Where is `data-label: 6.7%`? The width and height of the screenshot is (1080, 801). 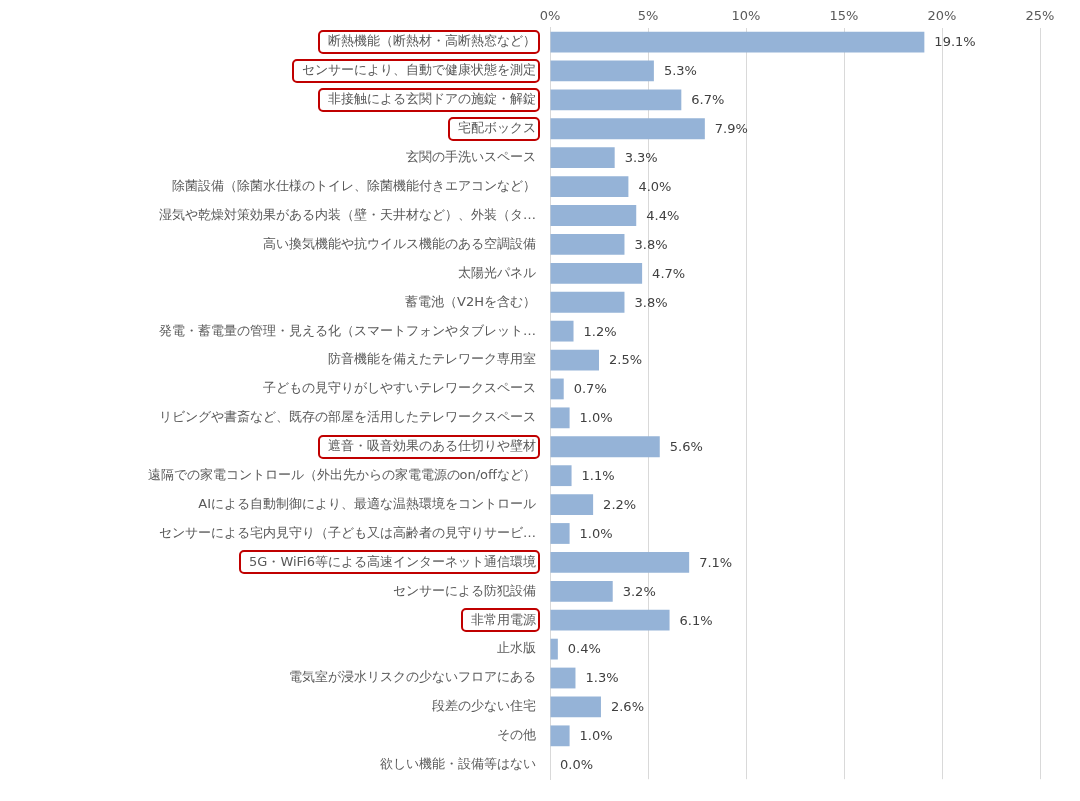 data-label: 6.7% is located at coordinates (708, 100).